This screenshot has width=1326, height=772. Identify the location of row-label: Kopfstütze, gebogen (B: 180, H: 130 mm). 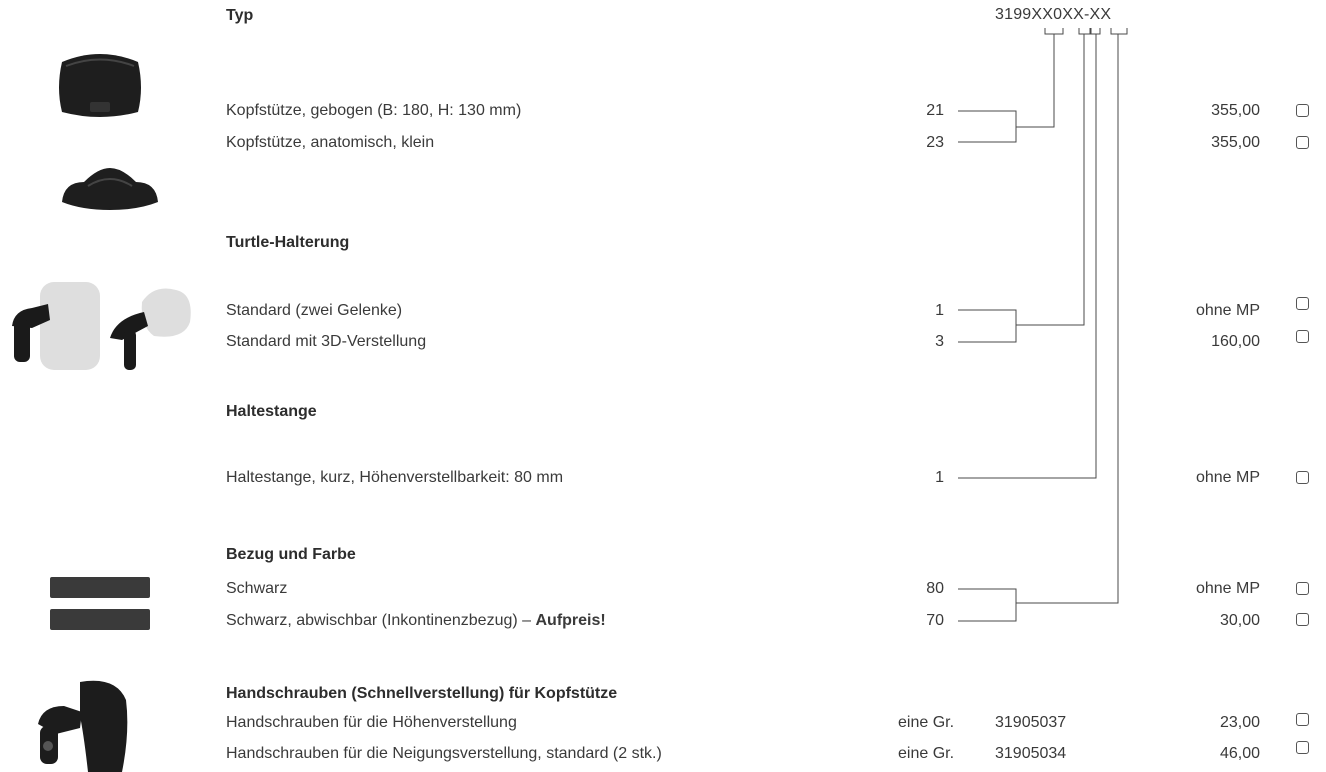
(374, 110).